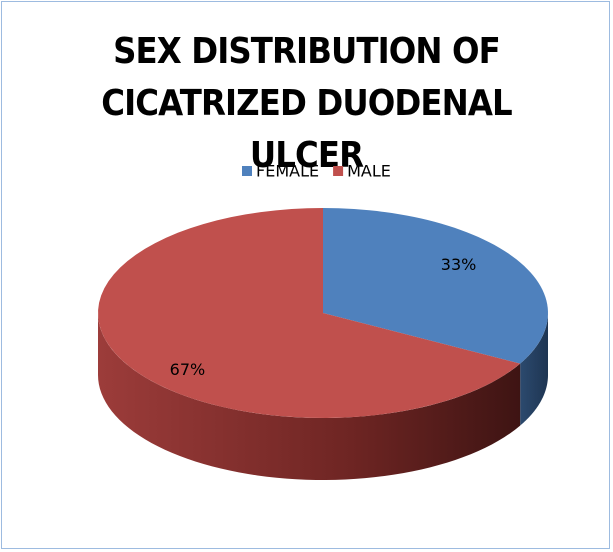 The width and height of the screenshot is (613, 552). I want to click on slice-side, so click(534, 369).